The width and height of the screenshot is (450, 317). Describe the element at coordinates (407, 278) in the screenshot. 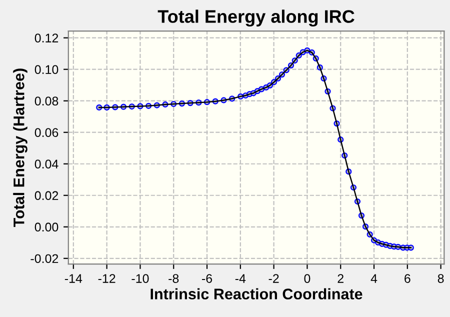

I see `x-tick-label: 6` at that location.